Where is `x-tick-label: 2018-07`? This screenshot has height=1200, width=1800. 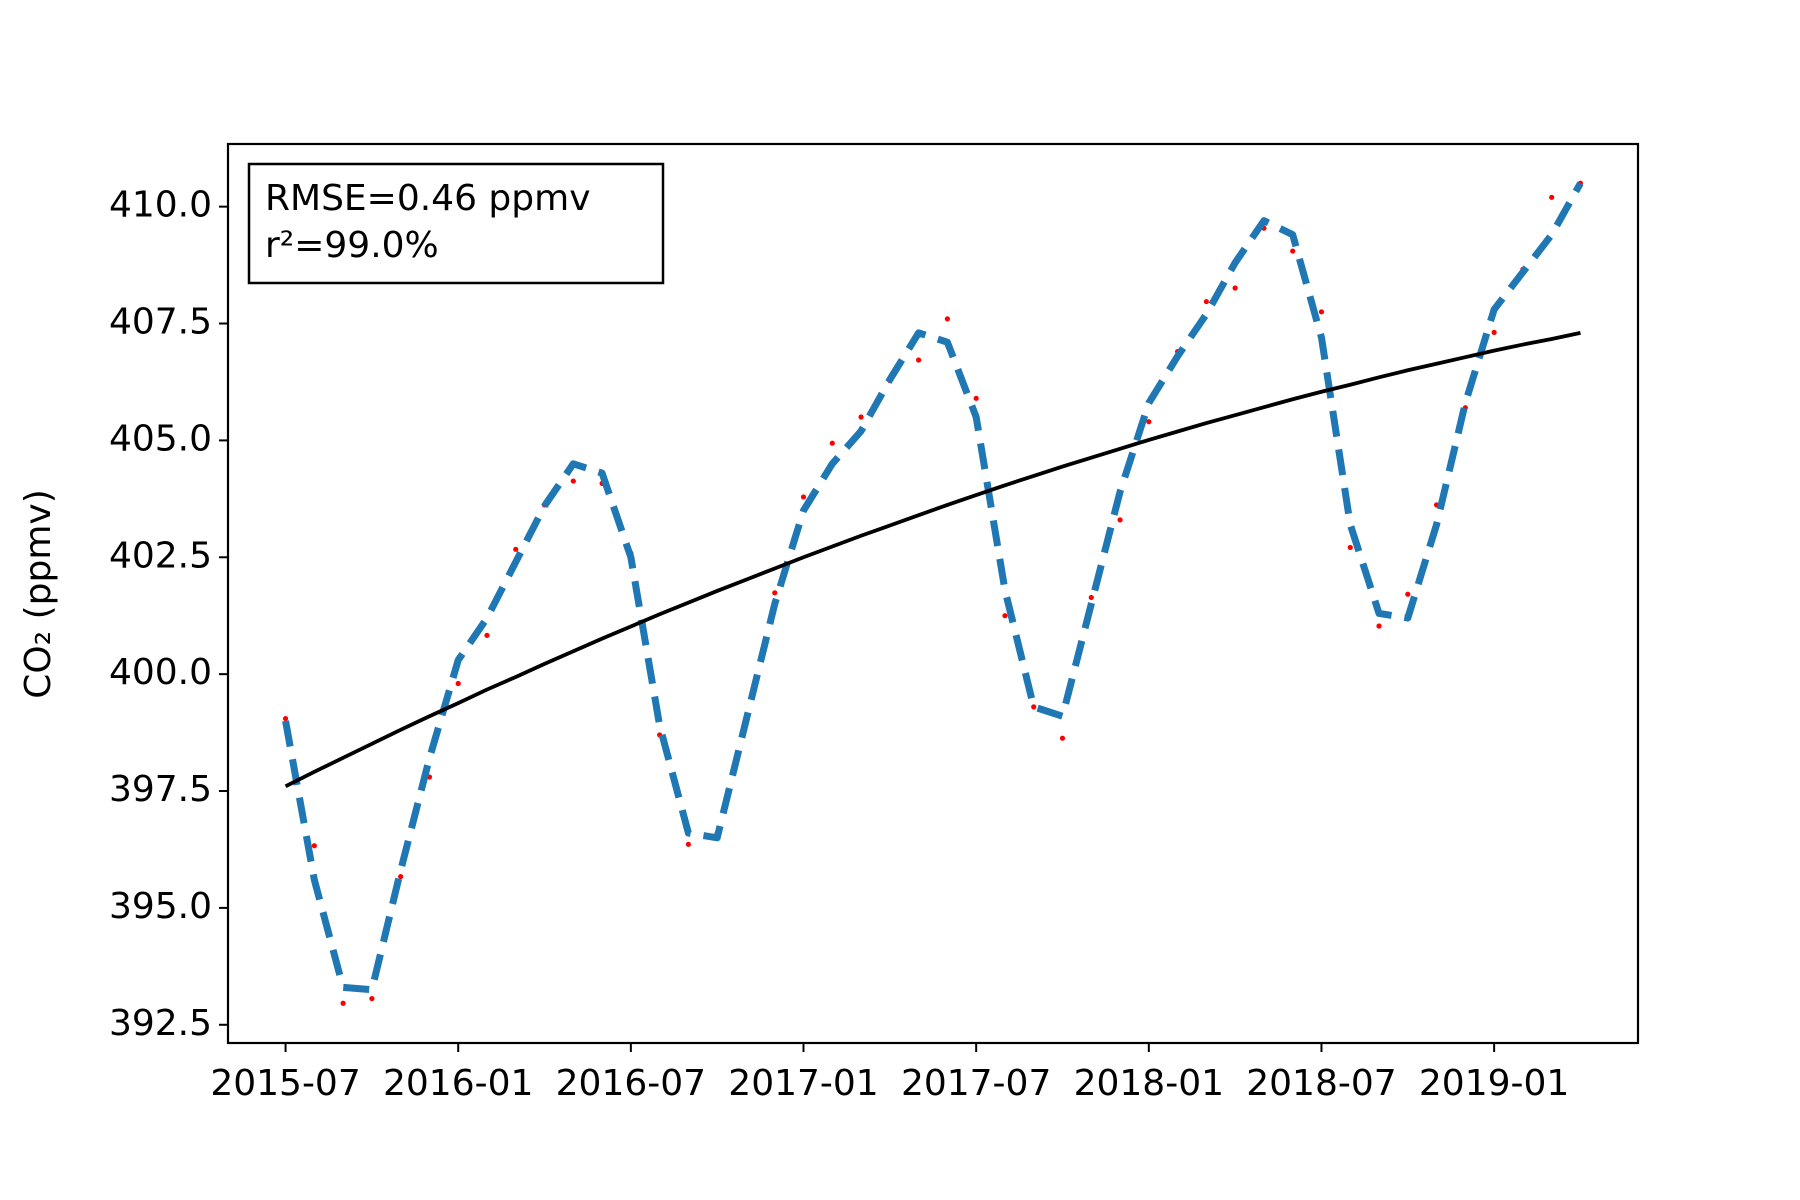
x-tick-label: 2018-07 is located at coordinates (1321, 1083).